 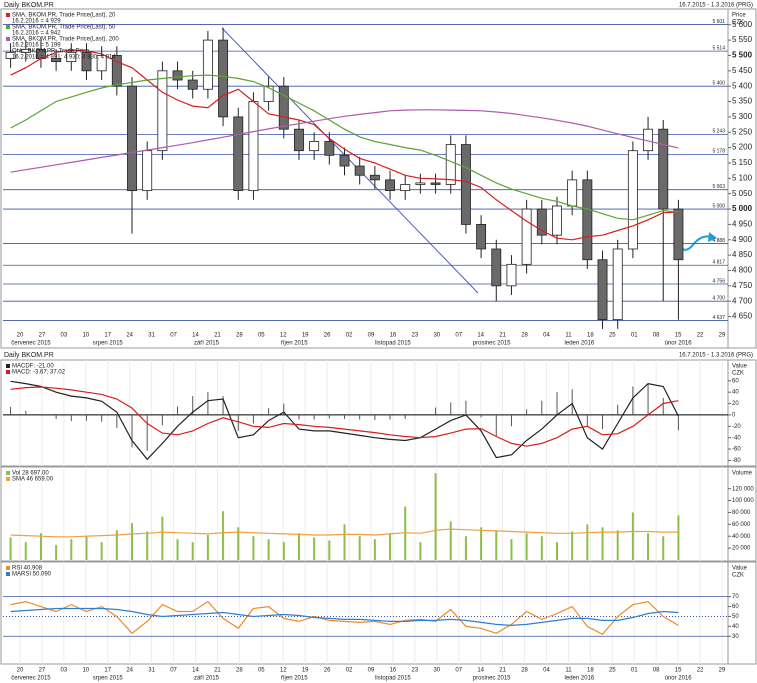 I want to click on x-tick-label: 28, so click(x=524, y=671).